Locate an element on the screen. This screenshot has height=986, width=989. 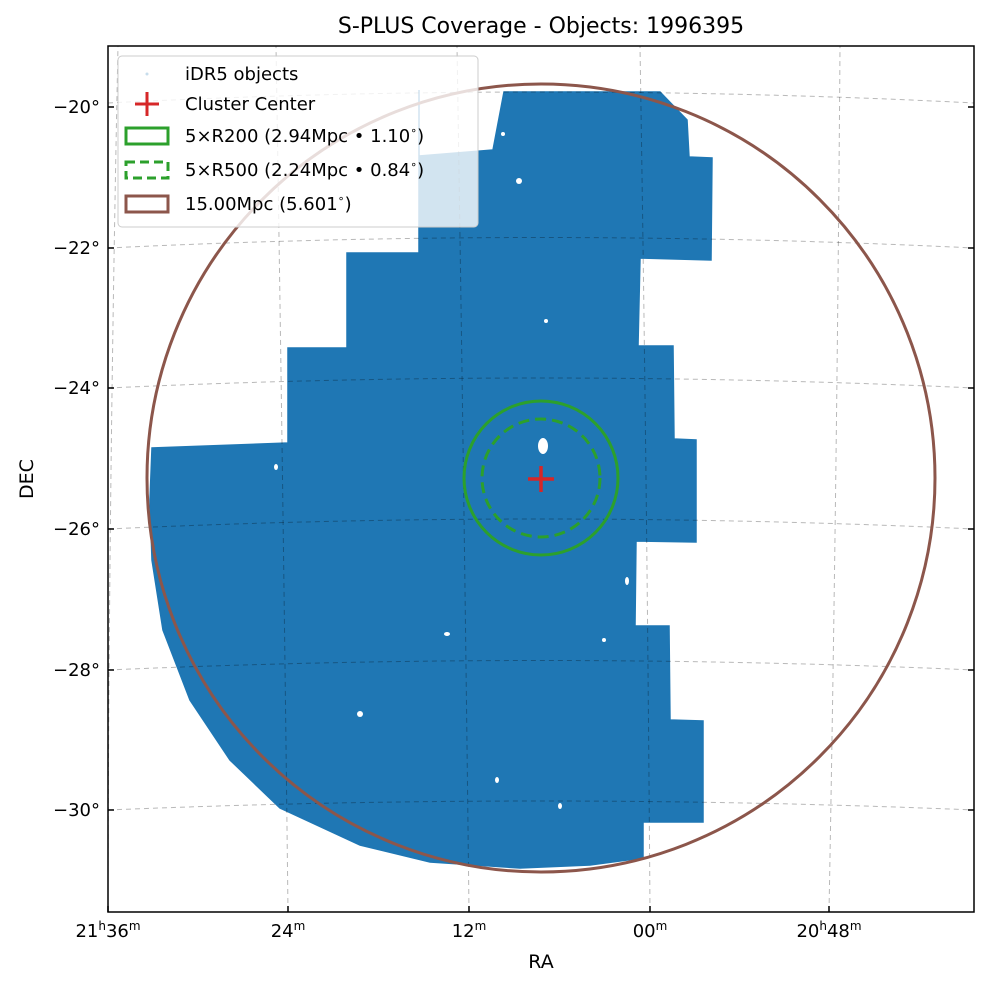
legend-entry-center: Cluster Center is located at coordinates (225, 104).